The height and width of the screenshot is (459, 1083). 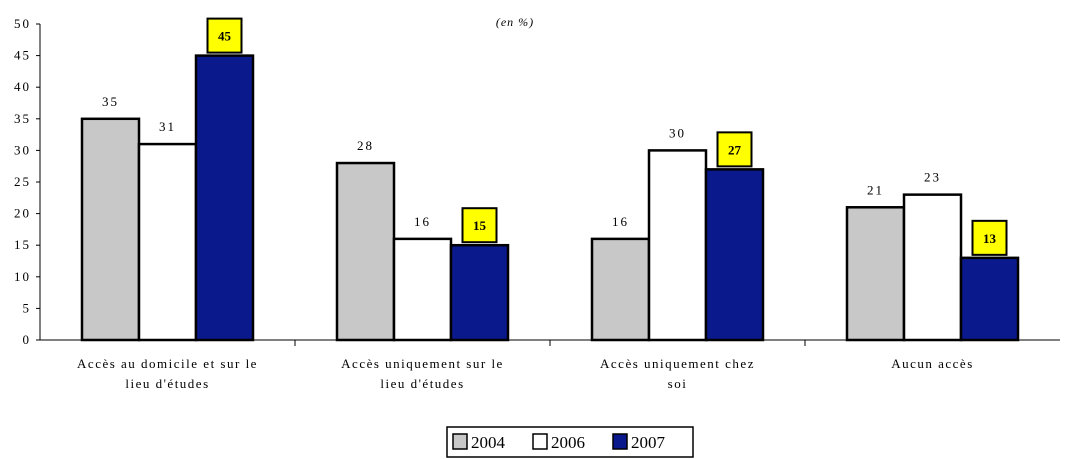 What do you see at coordinates (167, 126) in the screenshot?
I see `value-label: 31` at bounding box center [167, 126].